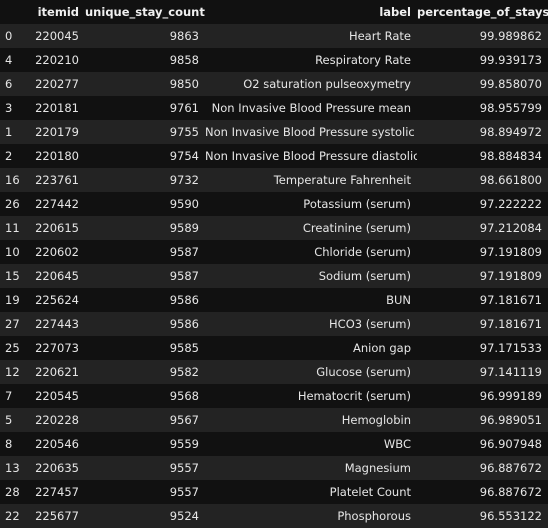 The width and height of the screenshot is (548, 528). Describe the element at coordinates (327, 84) in the screenshot. I see `cell-label: O2 saturation pulseoxymetry` at that location.